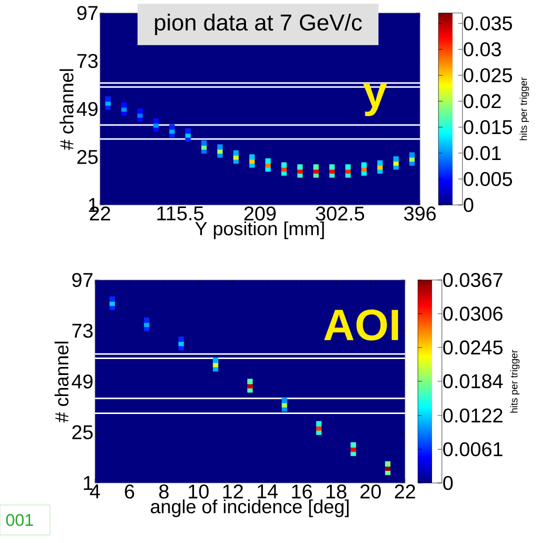 This screenshot has width=559, height=543. Describe the element at coordinates (472, 313) in the screenshot. I see `color-bar-label: 0.0306` at that location.